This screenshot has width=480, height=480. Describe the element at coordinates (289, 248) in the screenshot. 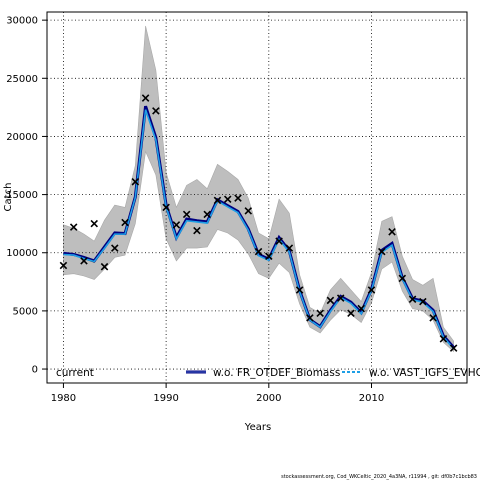

I see `observed-point-2002` at that location.